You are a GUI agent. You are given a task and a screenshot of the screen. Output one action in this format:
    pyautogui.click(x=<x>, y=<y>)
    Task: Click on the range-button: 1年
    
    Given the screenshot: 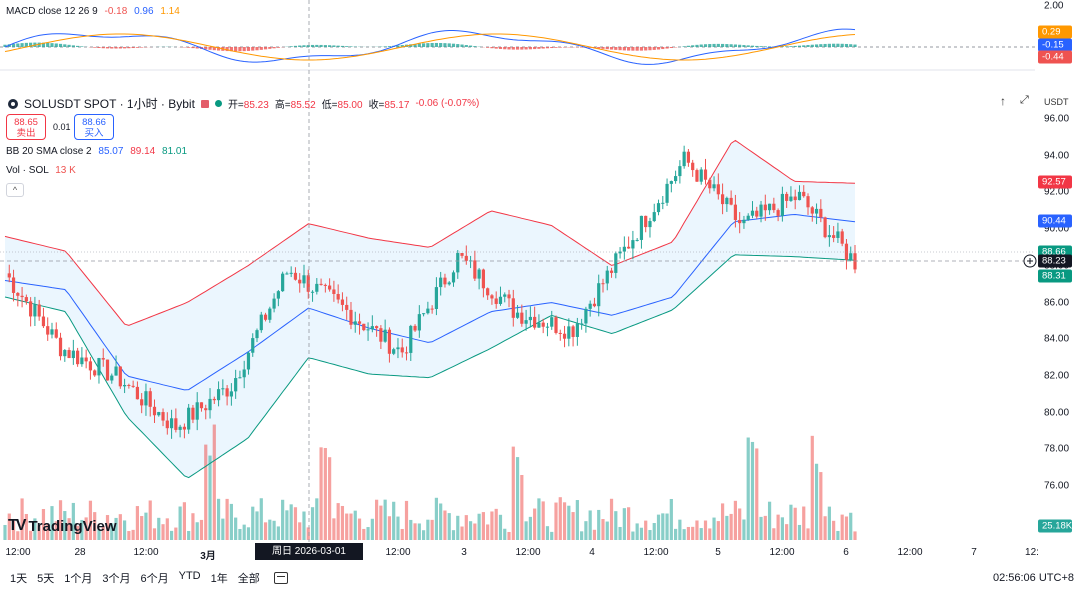 What is the action you would take?
    pyautogui.click(x=219, y=579)
    